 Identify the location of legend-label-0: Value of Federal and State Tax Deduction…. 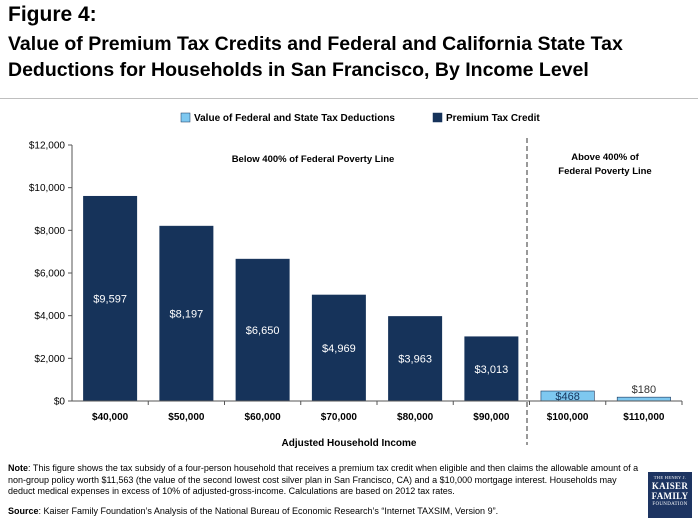
(294, 118).